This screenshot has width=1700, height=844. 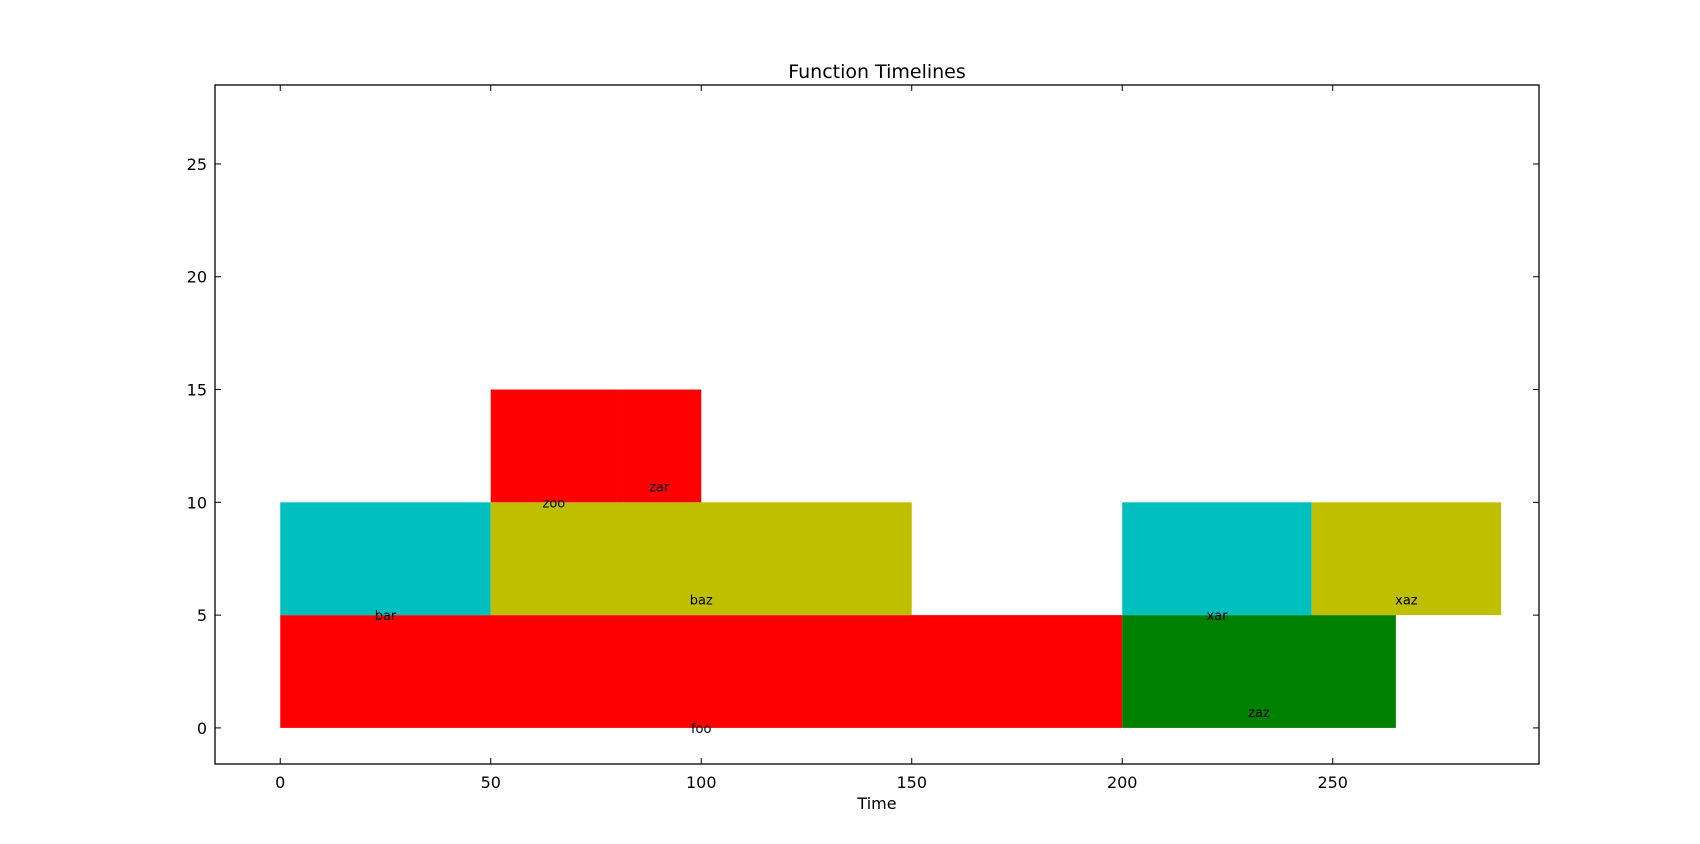 What do you see at coordinates (1217, 616) in the screenshot?
I see `bar-label-xar: xar` at bounding box center [1217, 616].